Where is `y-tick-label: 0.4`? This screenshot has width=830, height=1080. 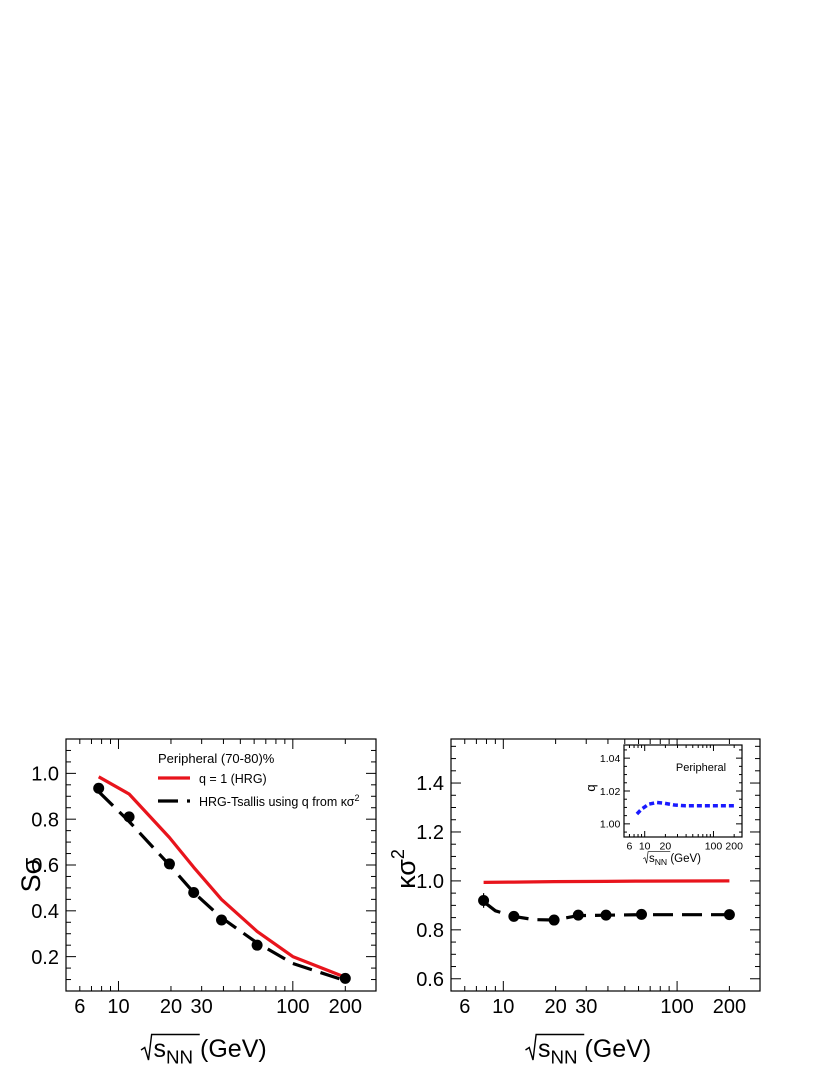 y-tick-label: 0.4 is located at coordinates (45, 912).